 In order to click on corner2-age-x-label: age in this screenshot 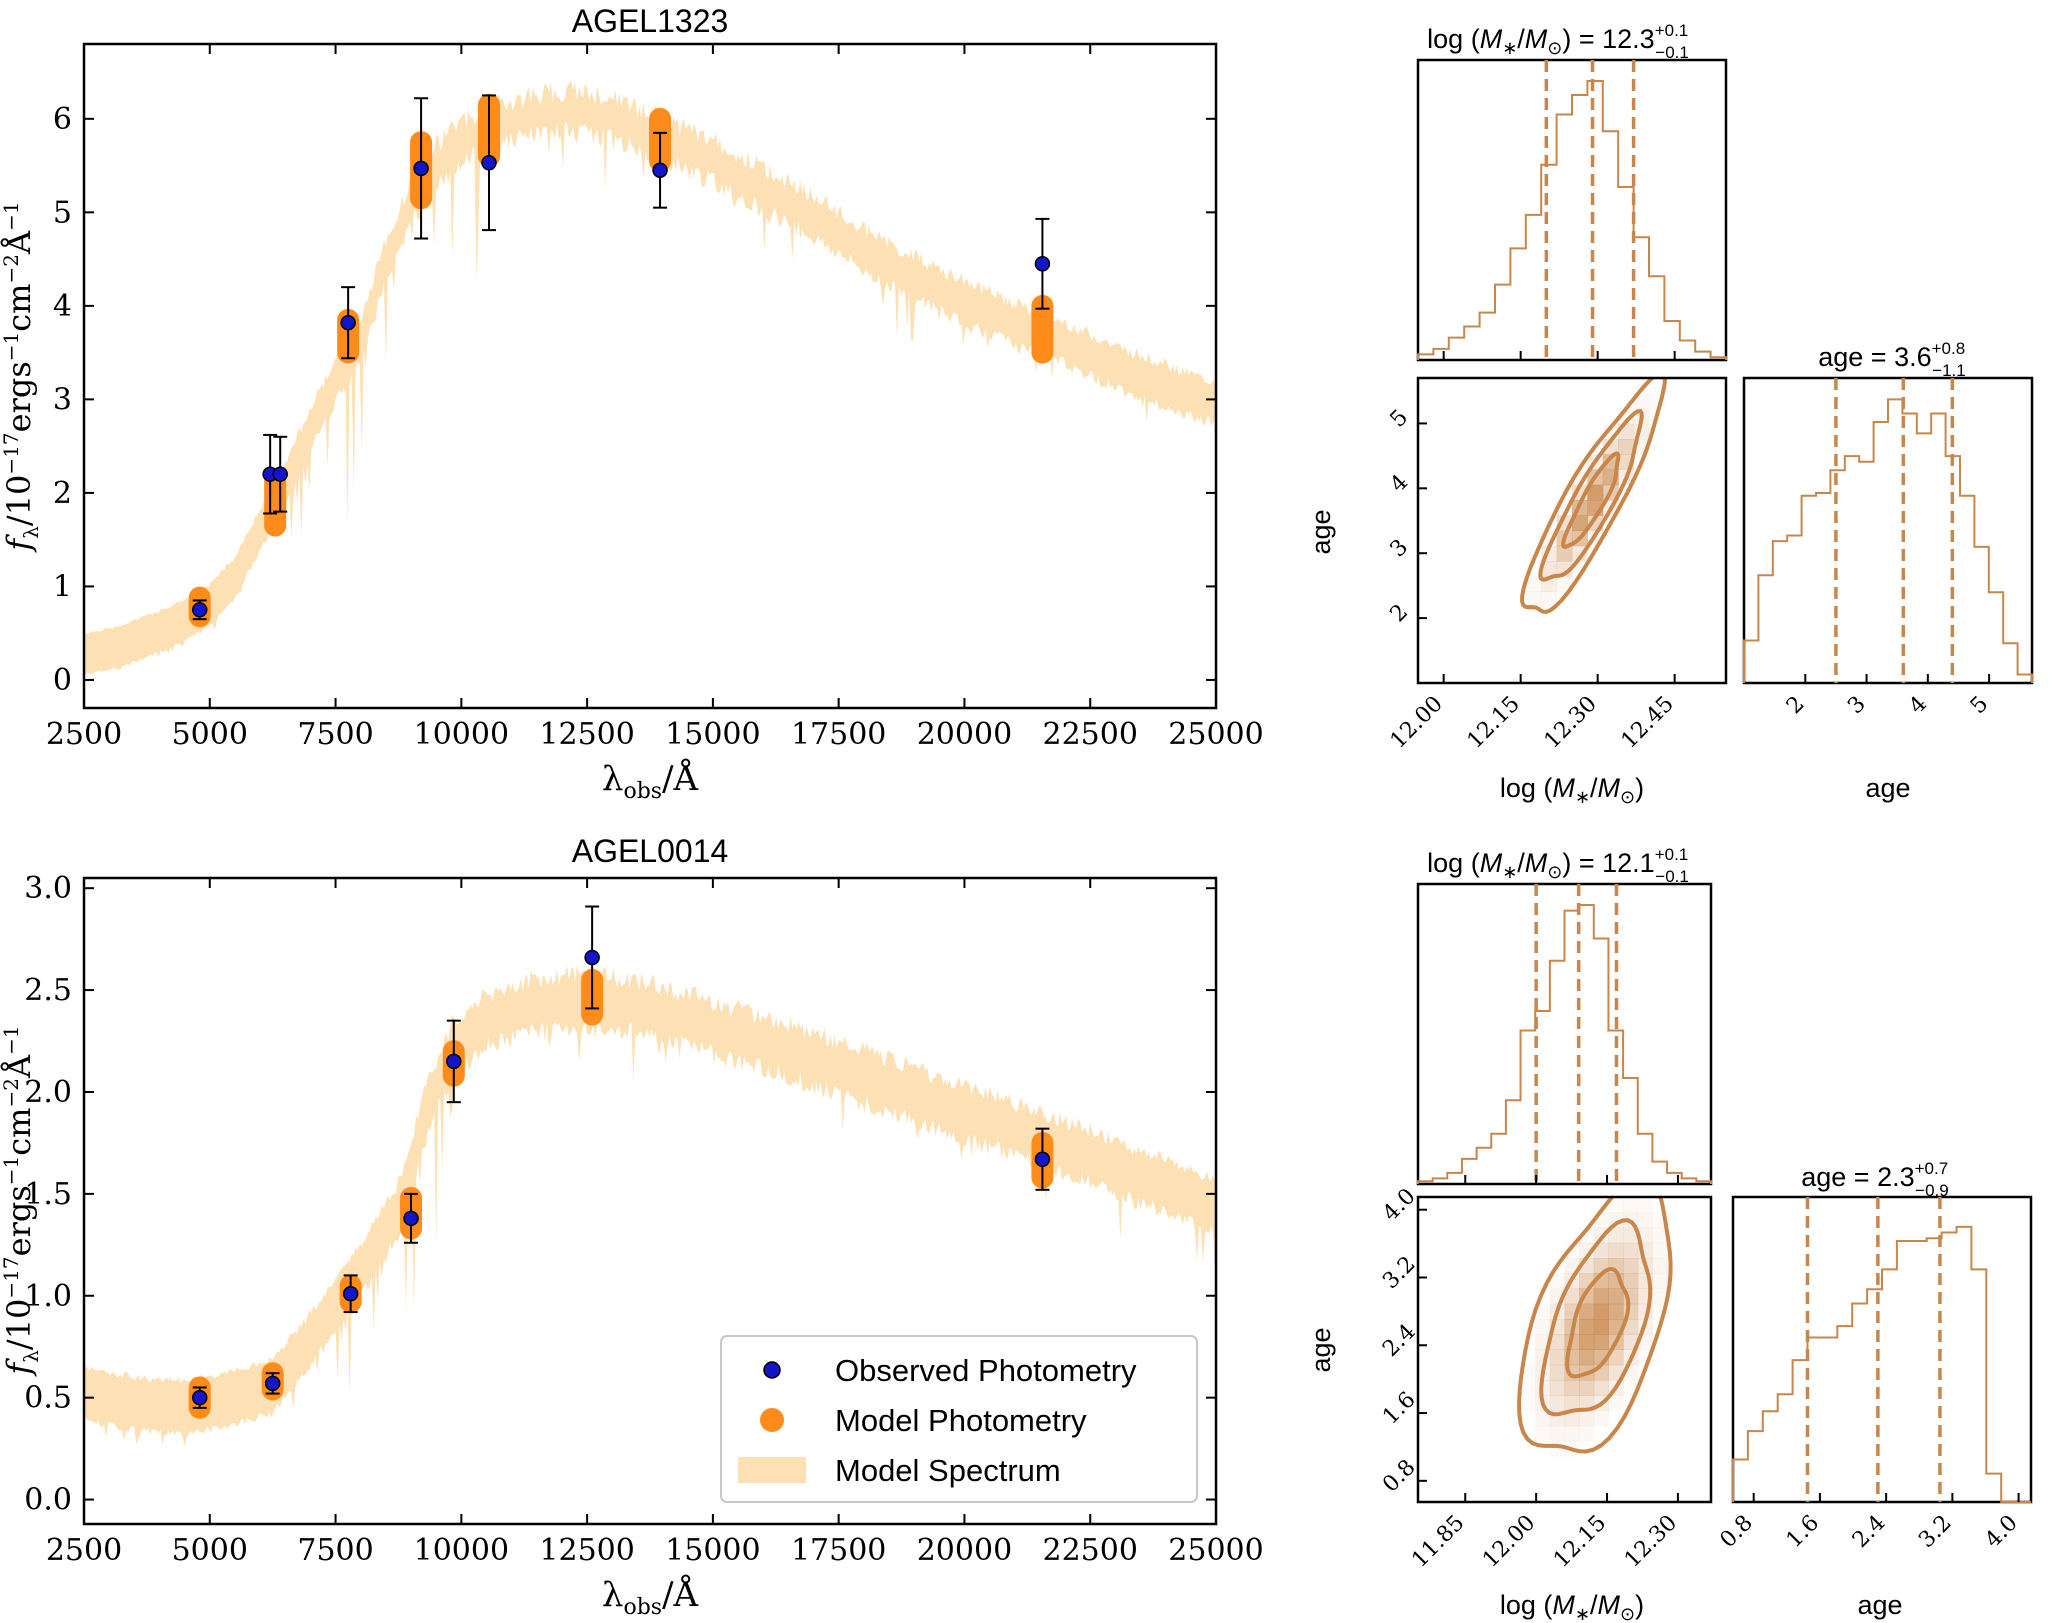, I will do `click(1879, 1605)`.